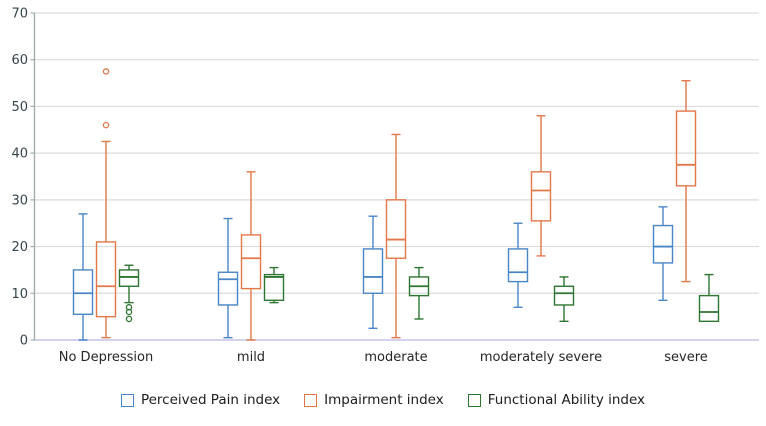  What do you see at coordinates (474, 400) in the screenshot?
I see `legend-swatch-functional-ability-icon` at bounding box center [474, 400].